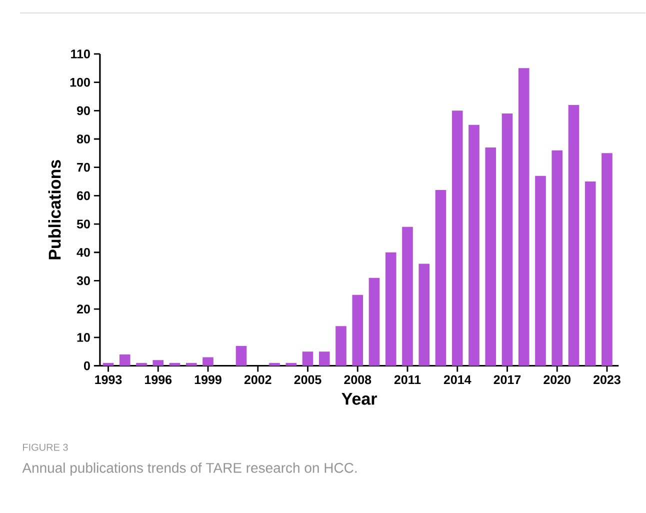  I want to click on x-tick-label: 2017, so click(507, 379).